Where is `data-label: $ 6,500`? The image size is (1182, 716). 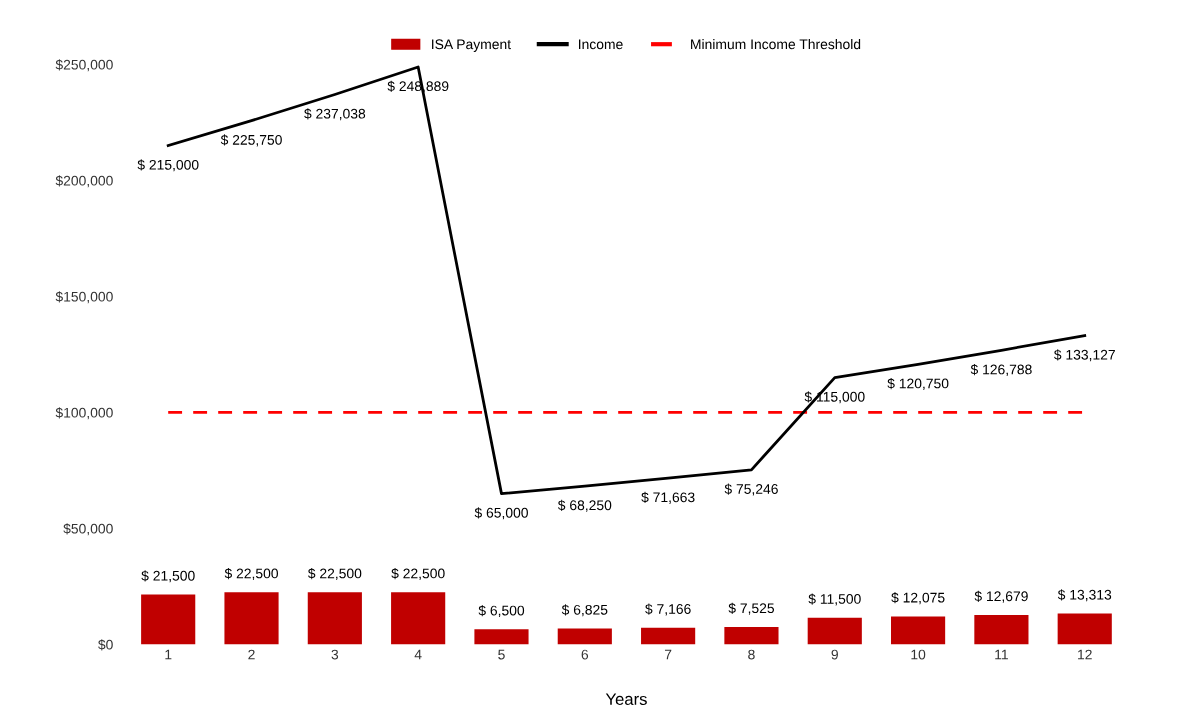 data-label: $ 6,500 is located at coordinates (501, 611).